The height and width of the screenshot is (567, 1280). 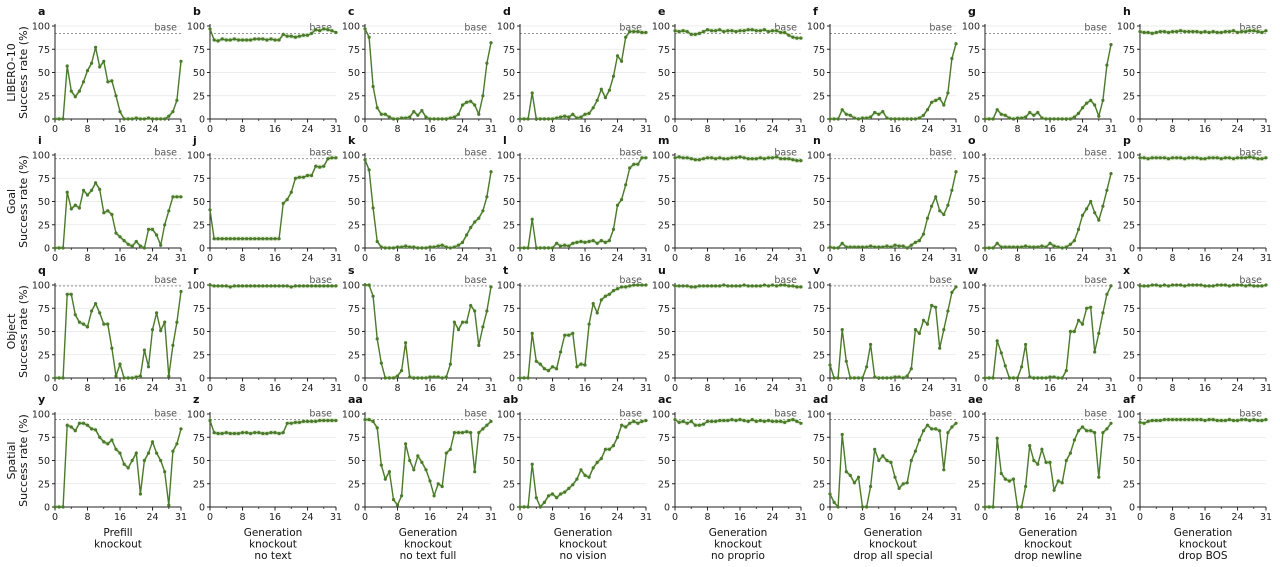 What do you see at coordinates (41, 27) in the screenshot?
I see `y-tick-label: 100` at bounding box center [41, 27].